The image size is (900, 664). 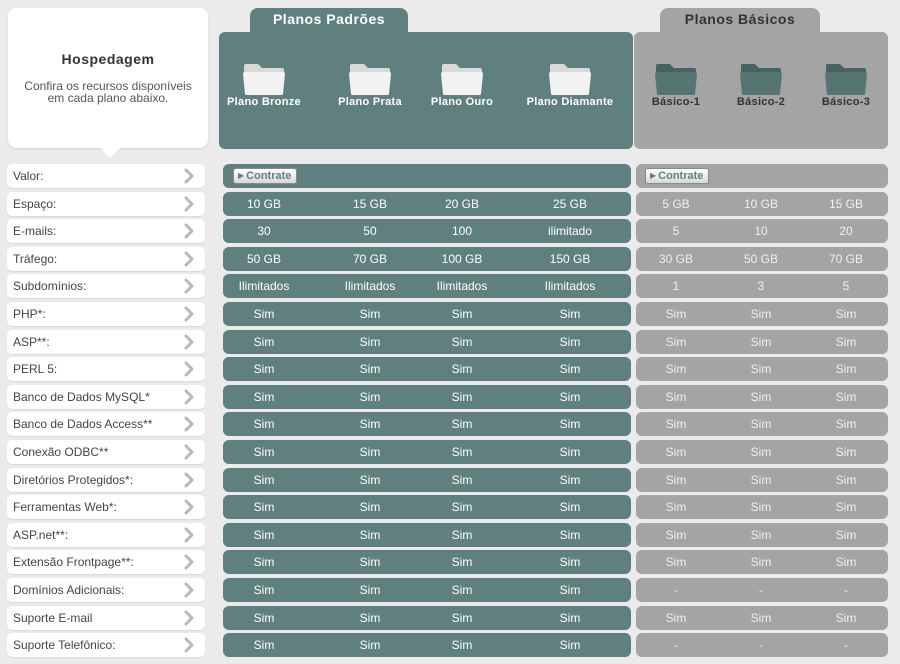 What do you see at coordinates (106, 507) in the screenshot?
I see `feature-label-cell: Ferramentas Web*:` at bounding box center [106, 507].